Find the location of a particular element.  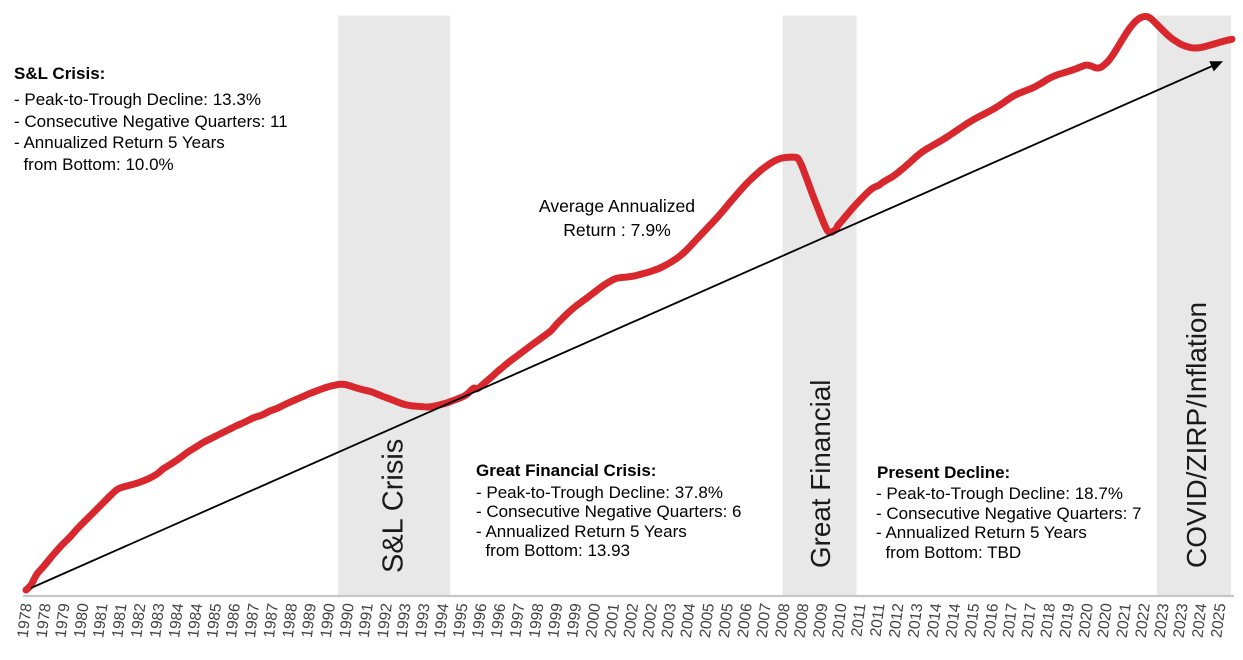

svg-text: 1982 is located at coordinates (138, 620).